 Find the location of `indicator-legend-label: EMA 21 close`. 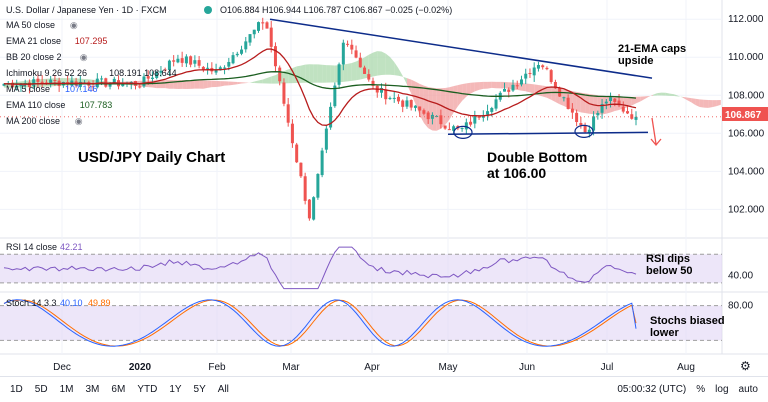

indicator-legend-label: EMA 21 close is located at coordinates (33, 41).